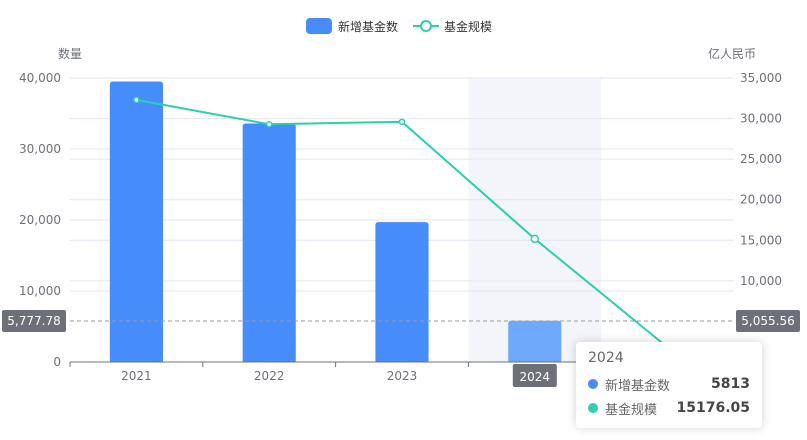 This screenshot has width=807, height=440. I want to click on tooltip-dot-new-funds, so click(593, 384).